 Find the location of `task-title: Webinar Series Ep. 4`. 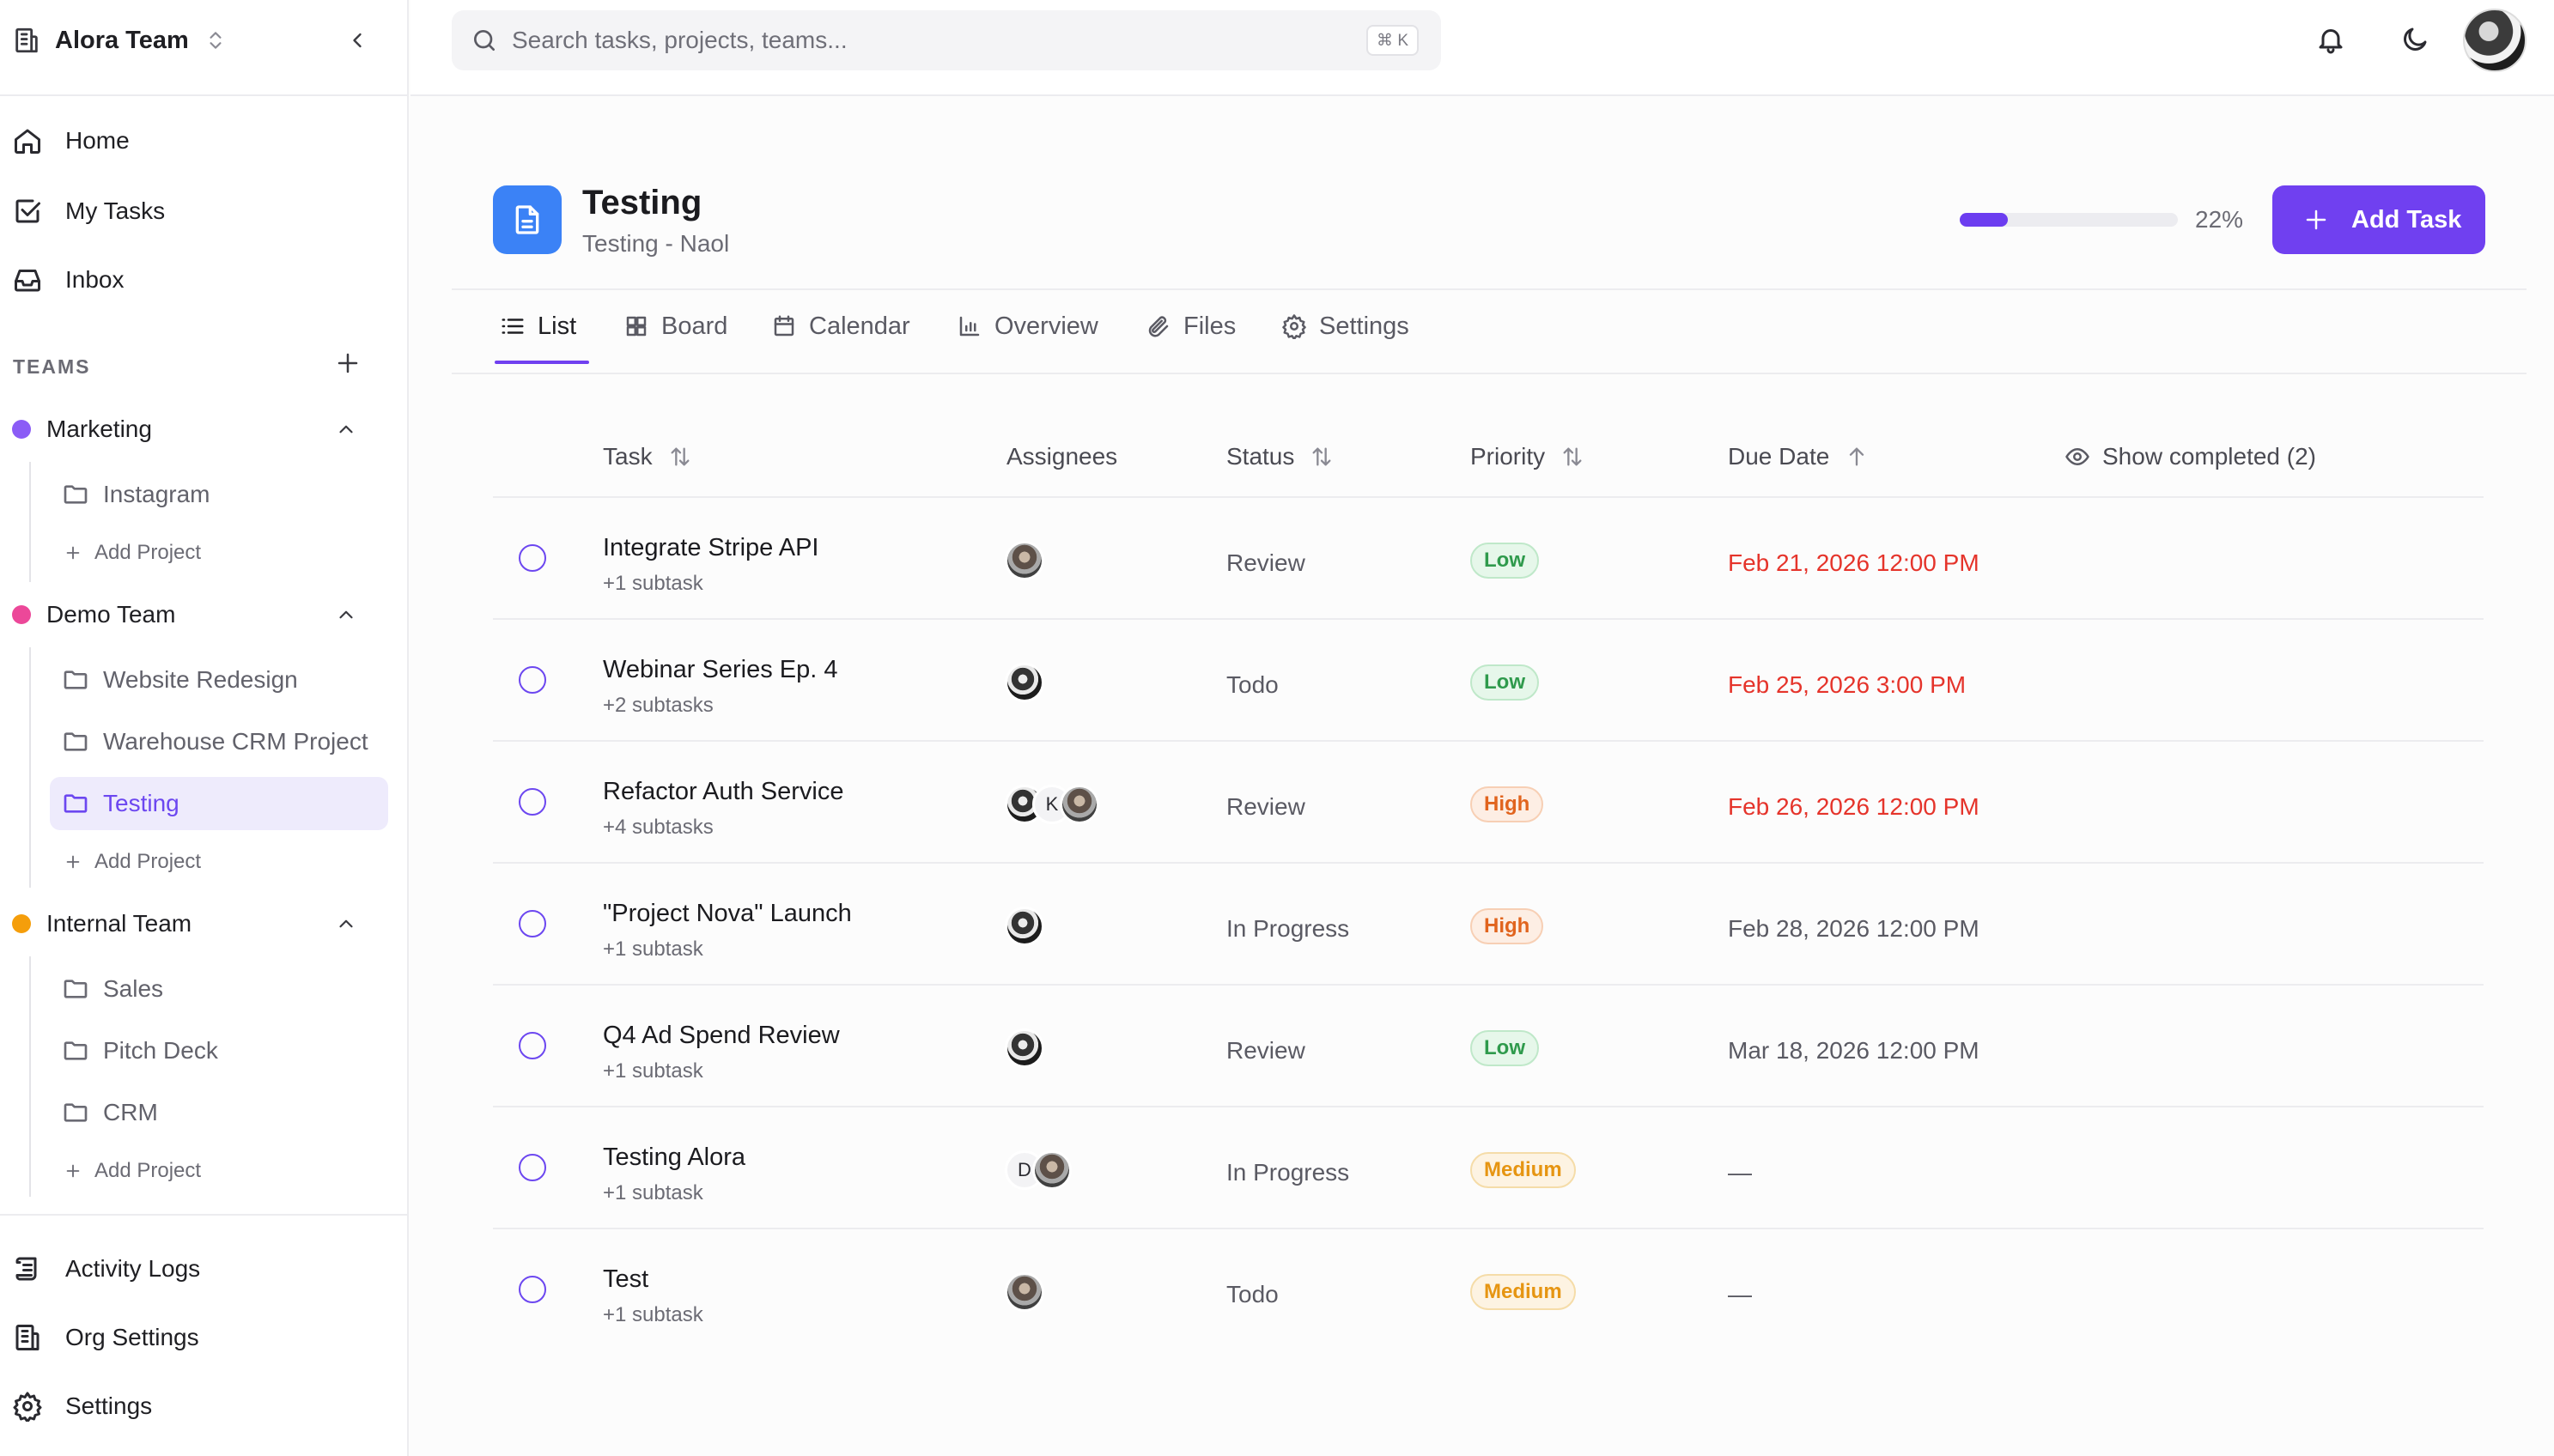

task-title: Webinar Series Ep. 4 is located at coordinates (720, 669).